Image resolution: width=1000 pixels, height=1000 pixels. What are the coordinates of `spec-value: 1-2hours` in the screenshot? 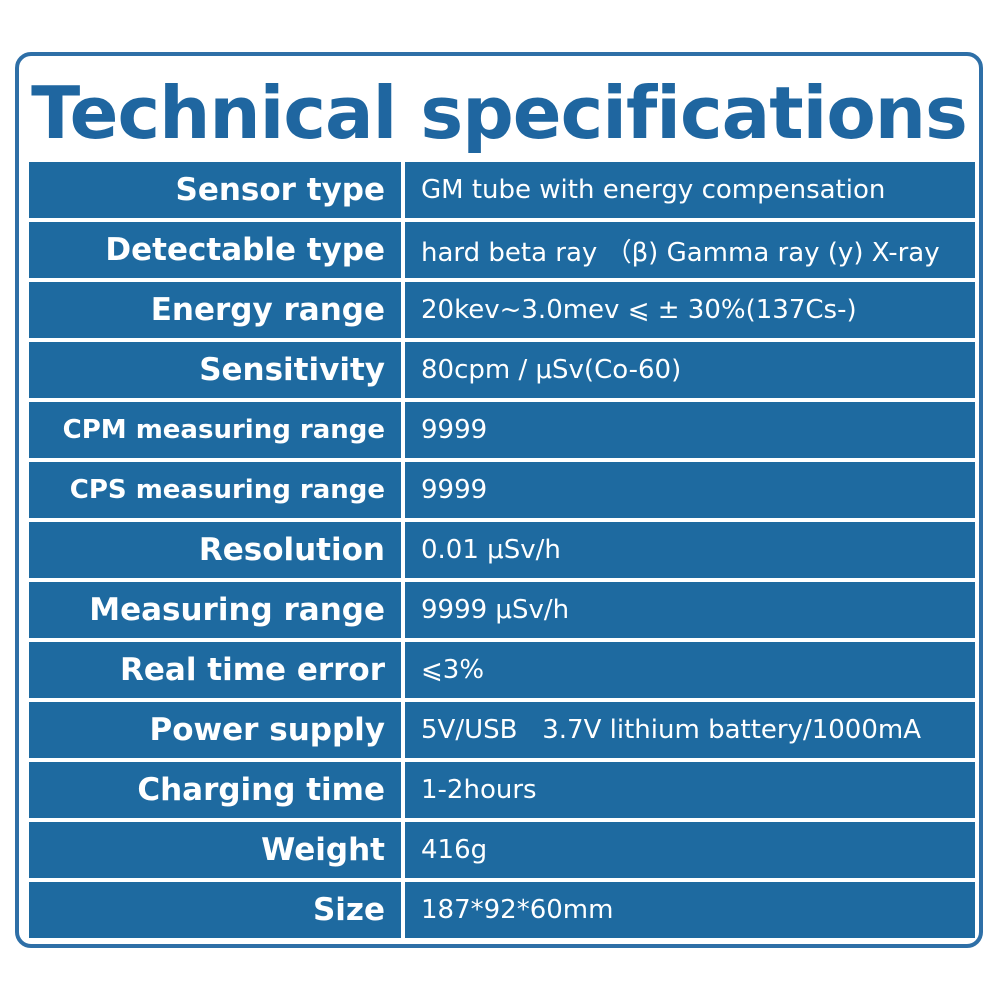 It's located at (690, 790).